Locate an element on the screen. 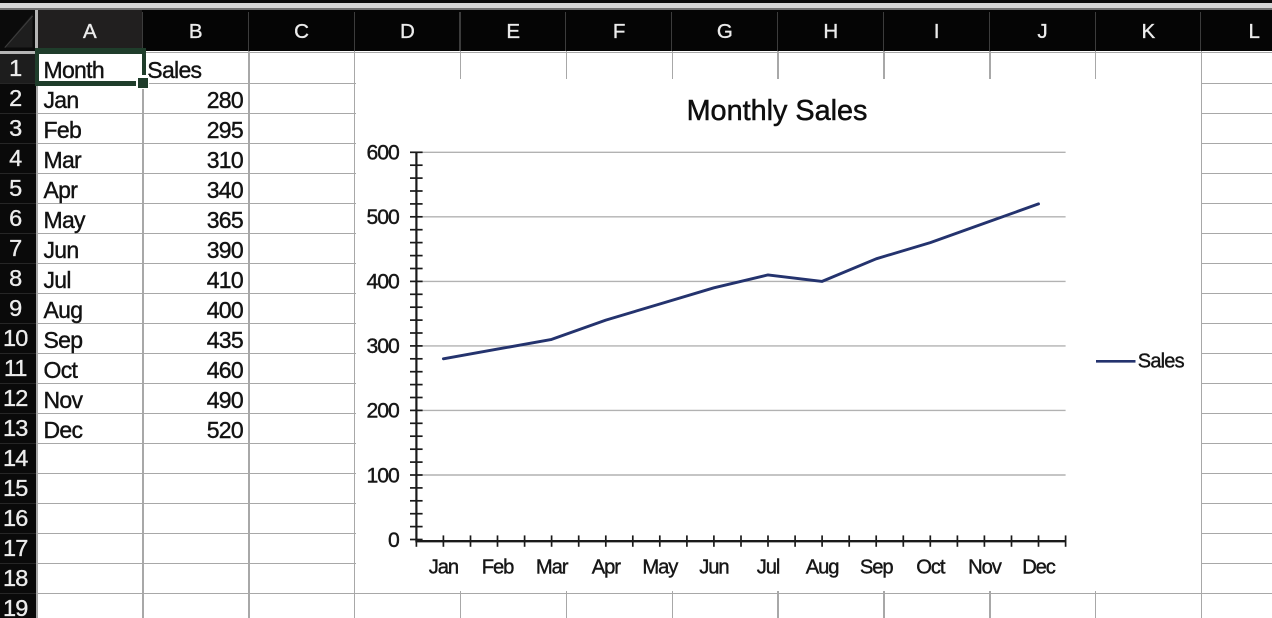 Image resolution: width=1272 pixels, height=618 pixels. svg-text: Aug is located at coordinates (822, 568).